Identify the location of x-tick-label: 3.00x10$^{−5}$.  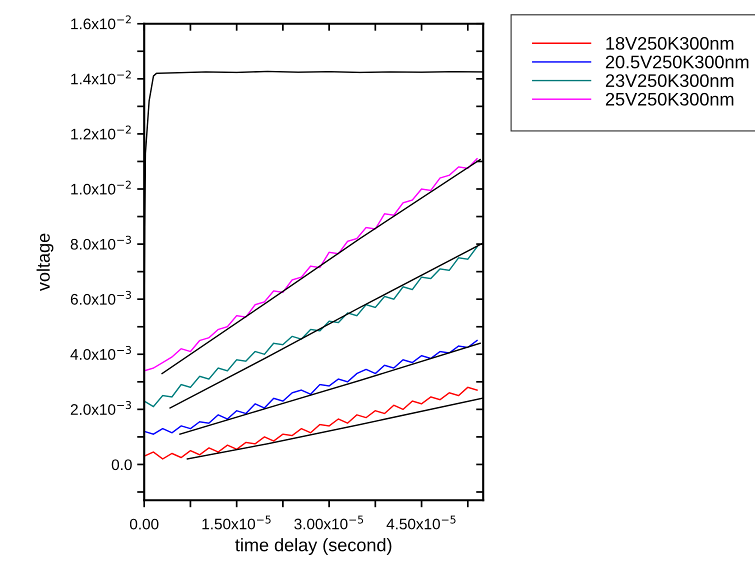
(329, 523).